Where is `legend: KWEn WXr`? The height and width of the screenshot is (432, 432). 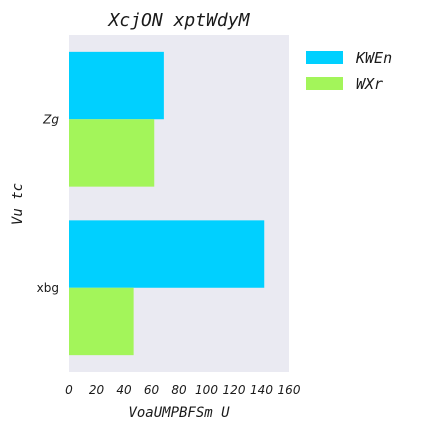
legend: KWEn WXr is located at coordinates (349, 71).